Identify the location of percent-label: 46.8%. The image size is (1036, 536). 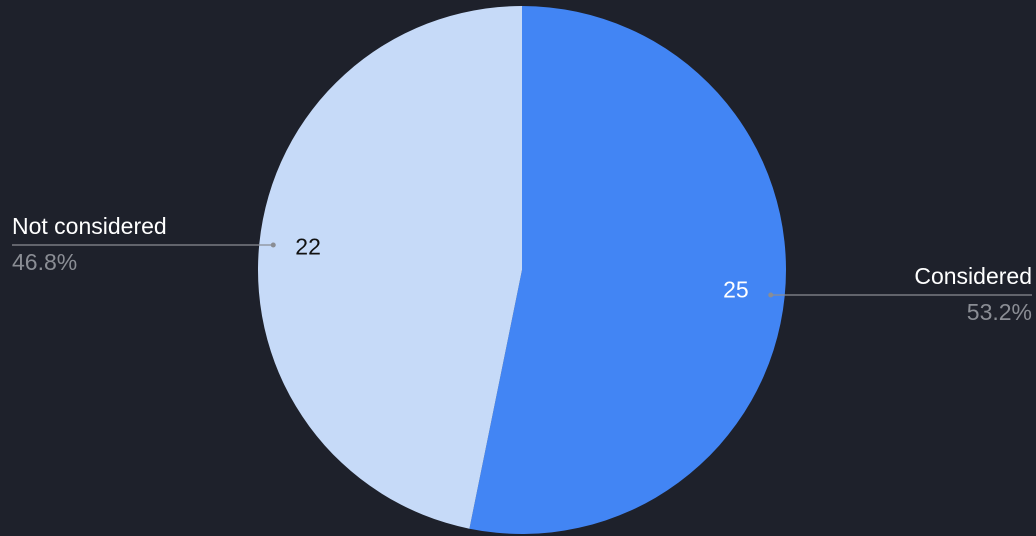
(44, 262).